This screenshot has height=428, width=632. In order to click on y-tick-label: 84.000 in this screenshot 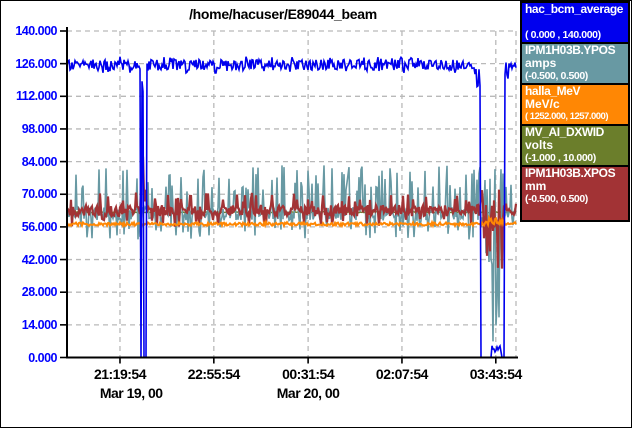, I will do `click(39, 161)`.